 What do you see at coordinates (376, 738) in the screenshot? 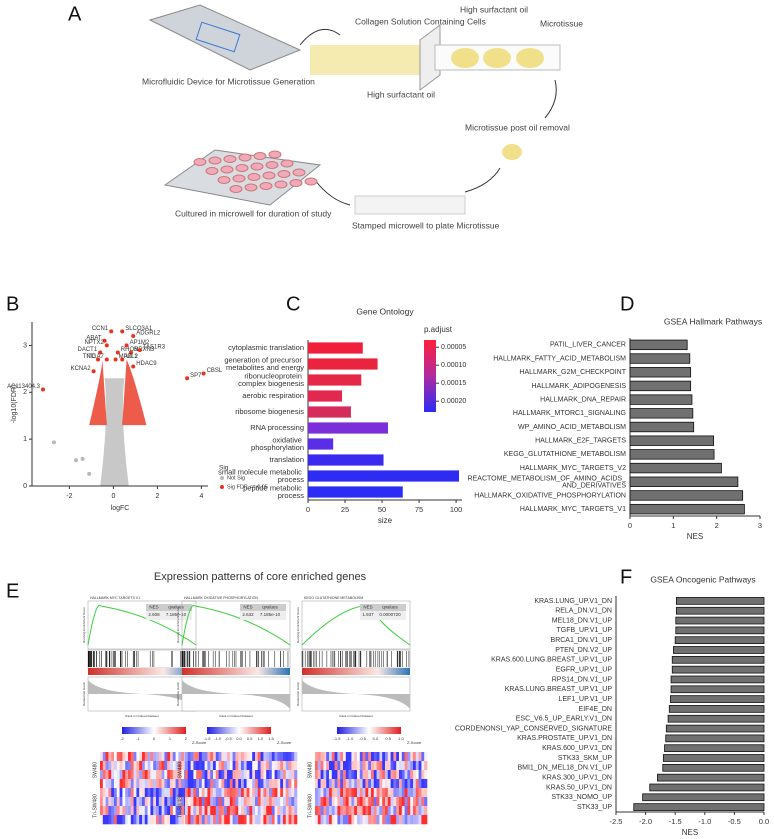
I see `colorbar-tick-label: 0.0` at bounding box center [376, 738].